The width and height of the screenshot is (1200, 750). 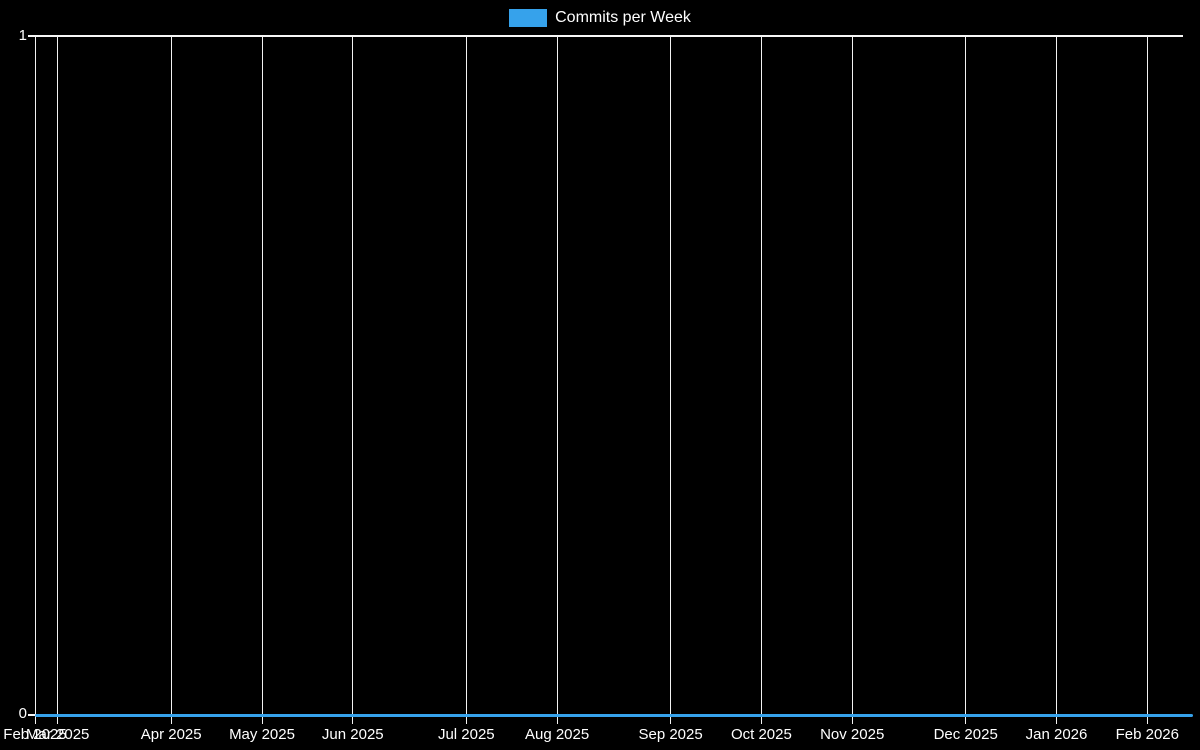 I want to click on x-axis-tick-label: Jun 2025, so click(x=352, y=734).